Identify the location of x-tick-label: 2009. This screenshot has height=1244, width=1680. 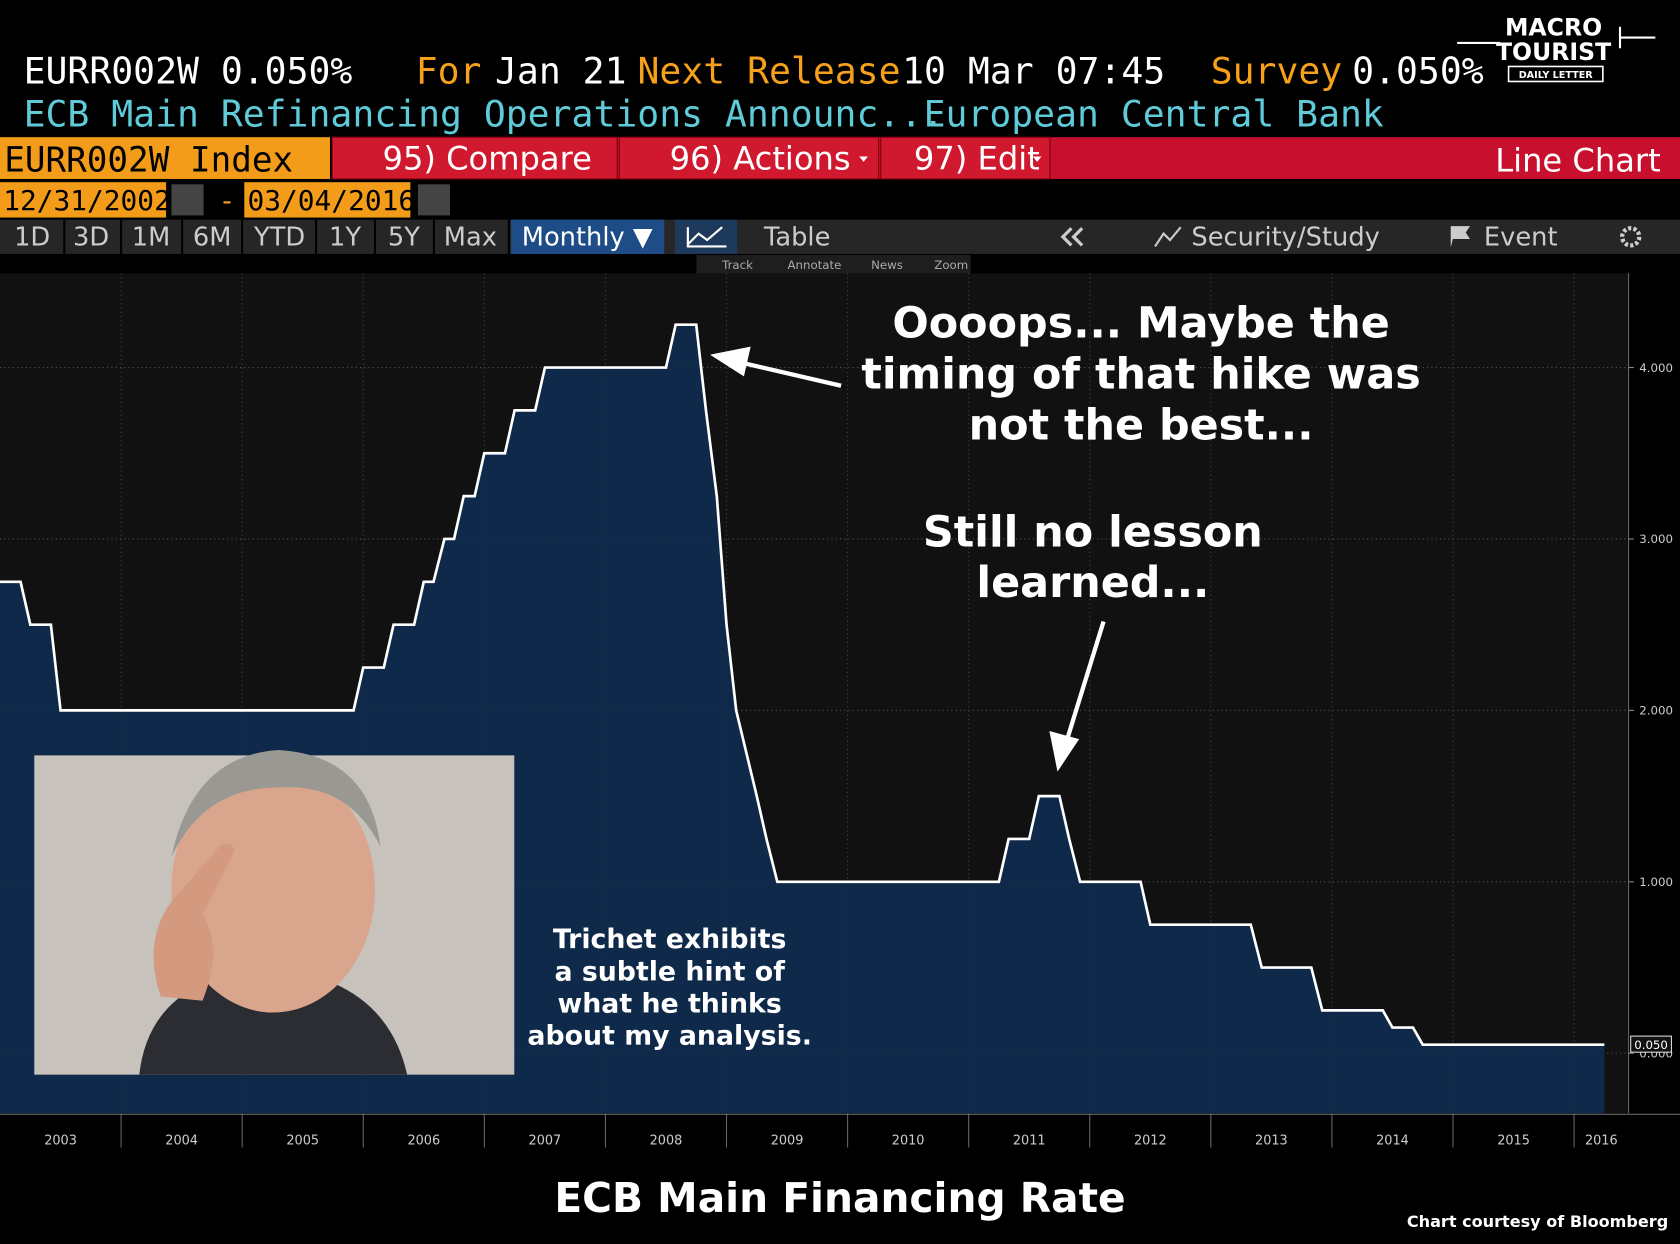
(787, 1140).